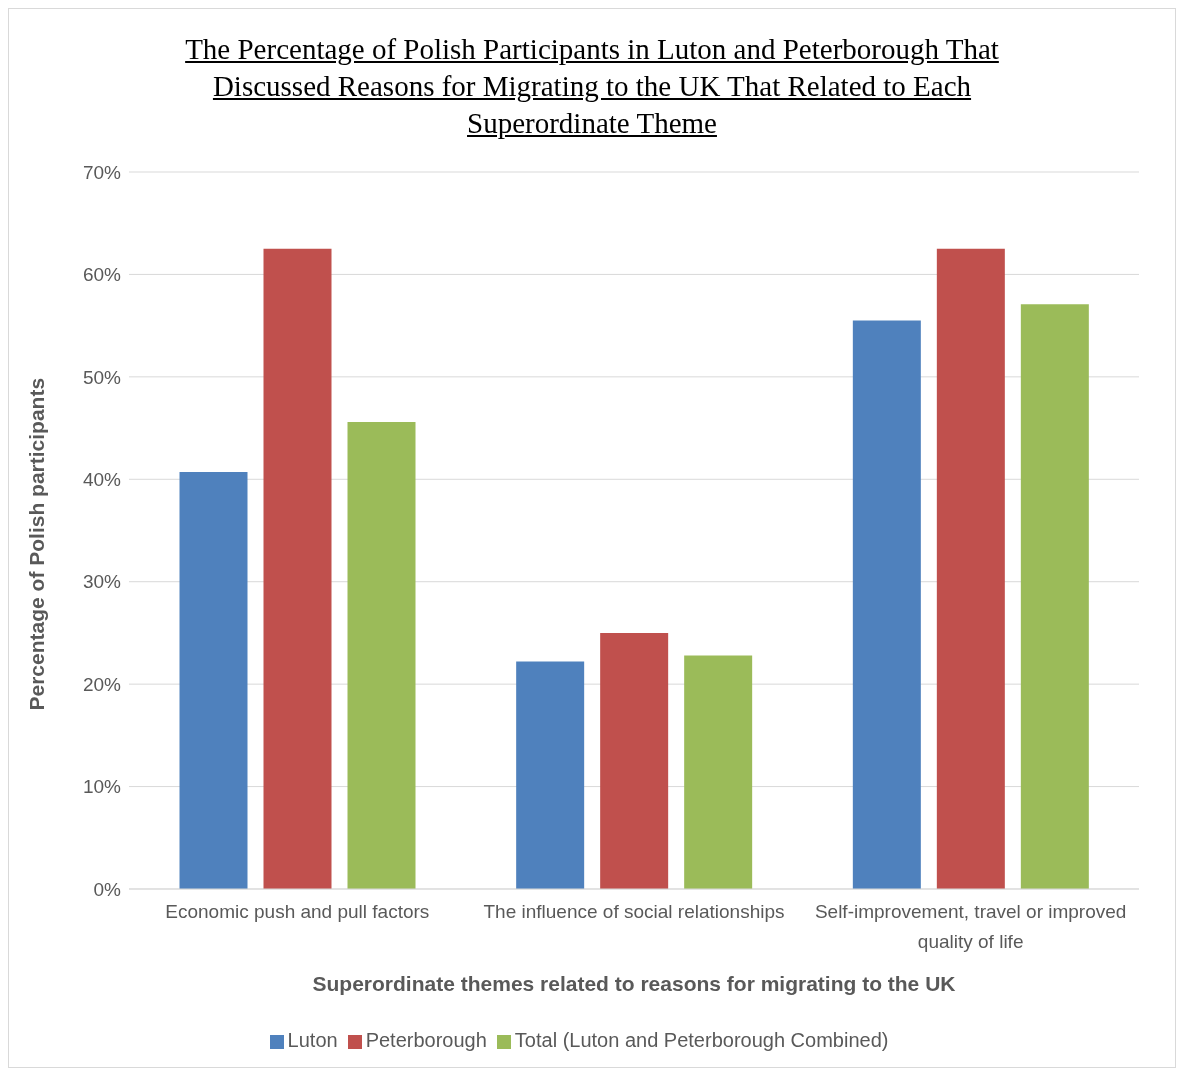  I want to click on x-tick-label: The influence of social relationships, so click(634, 912).